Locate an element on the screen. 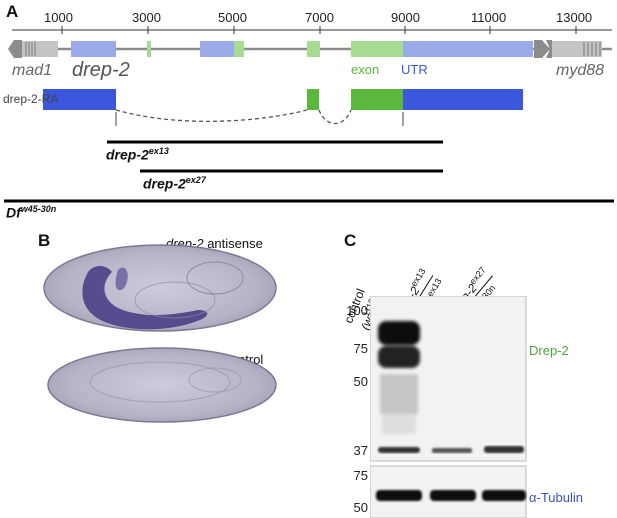 The width and height of the screenshot is (617, 518). embryo-images is located at coordinates (160, 333).